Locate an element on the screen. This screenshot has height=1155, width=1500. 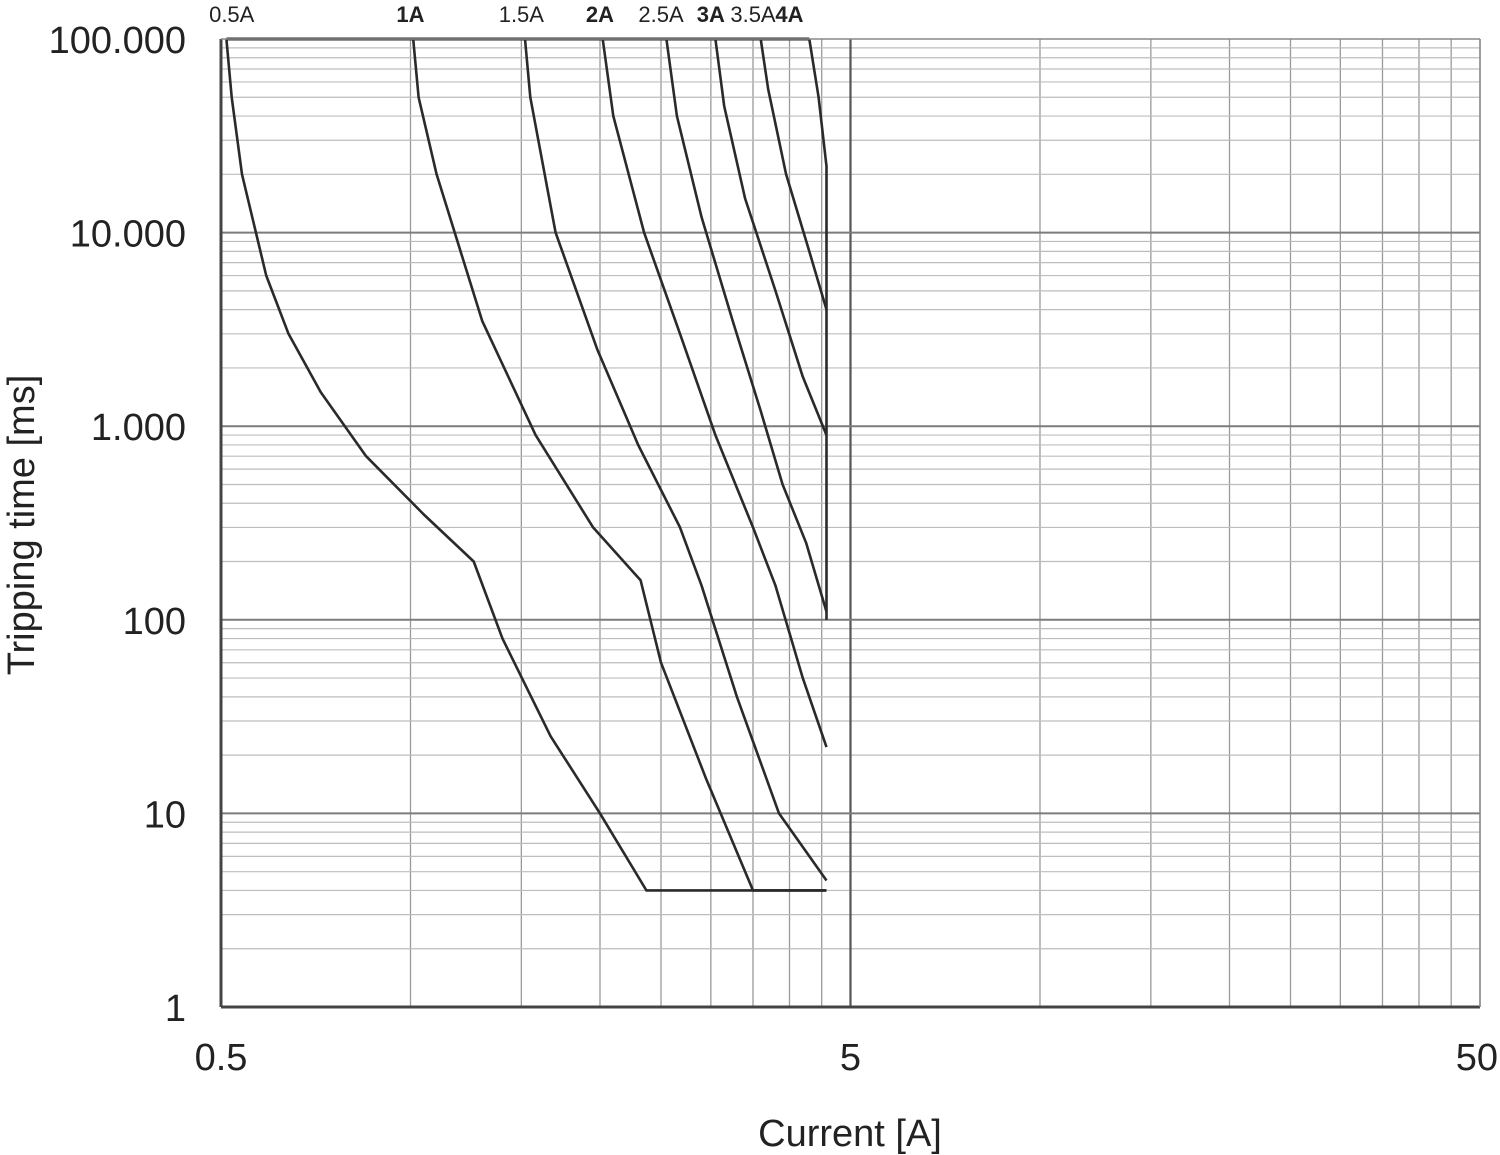
x-tick-label: 0.5 is located at coordinates (221, 1058).